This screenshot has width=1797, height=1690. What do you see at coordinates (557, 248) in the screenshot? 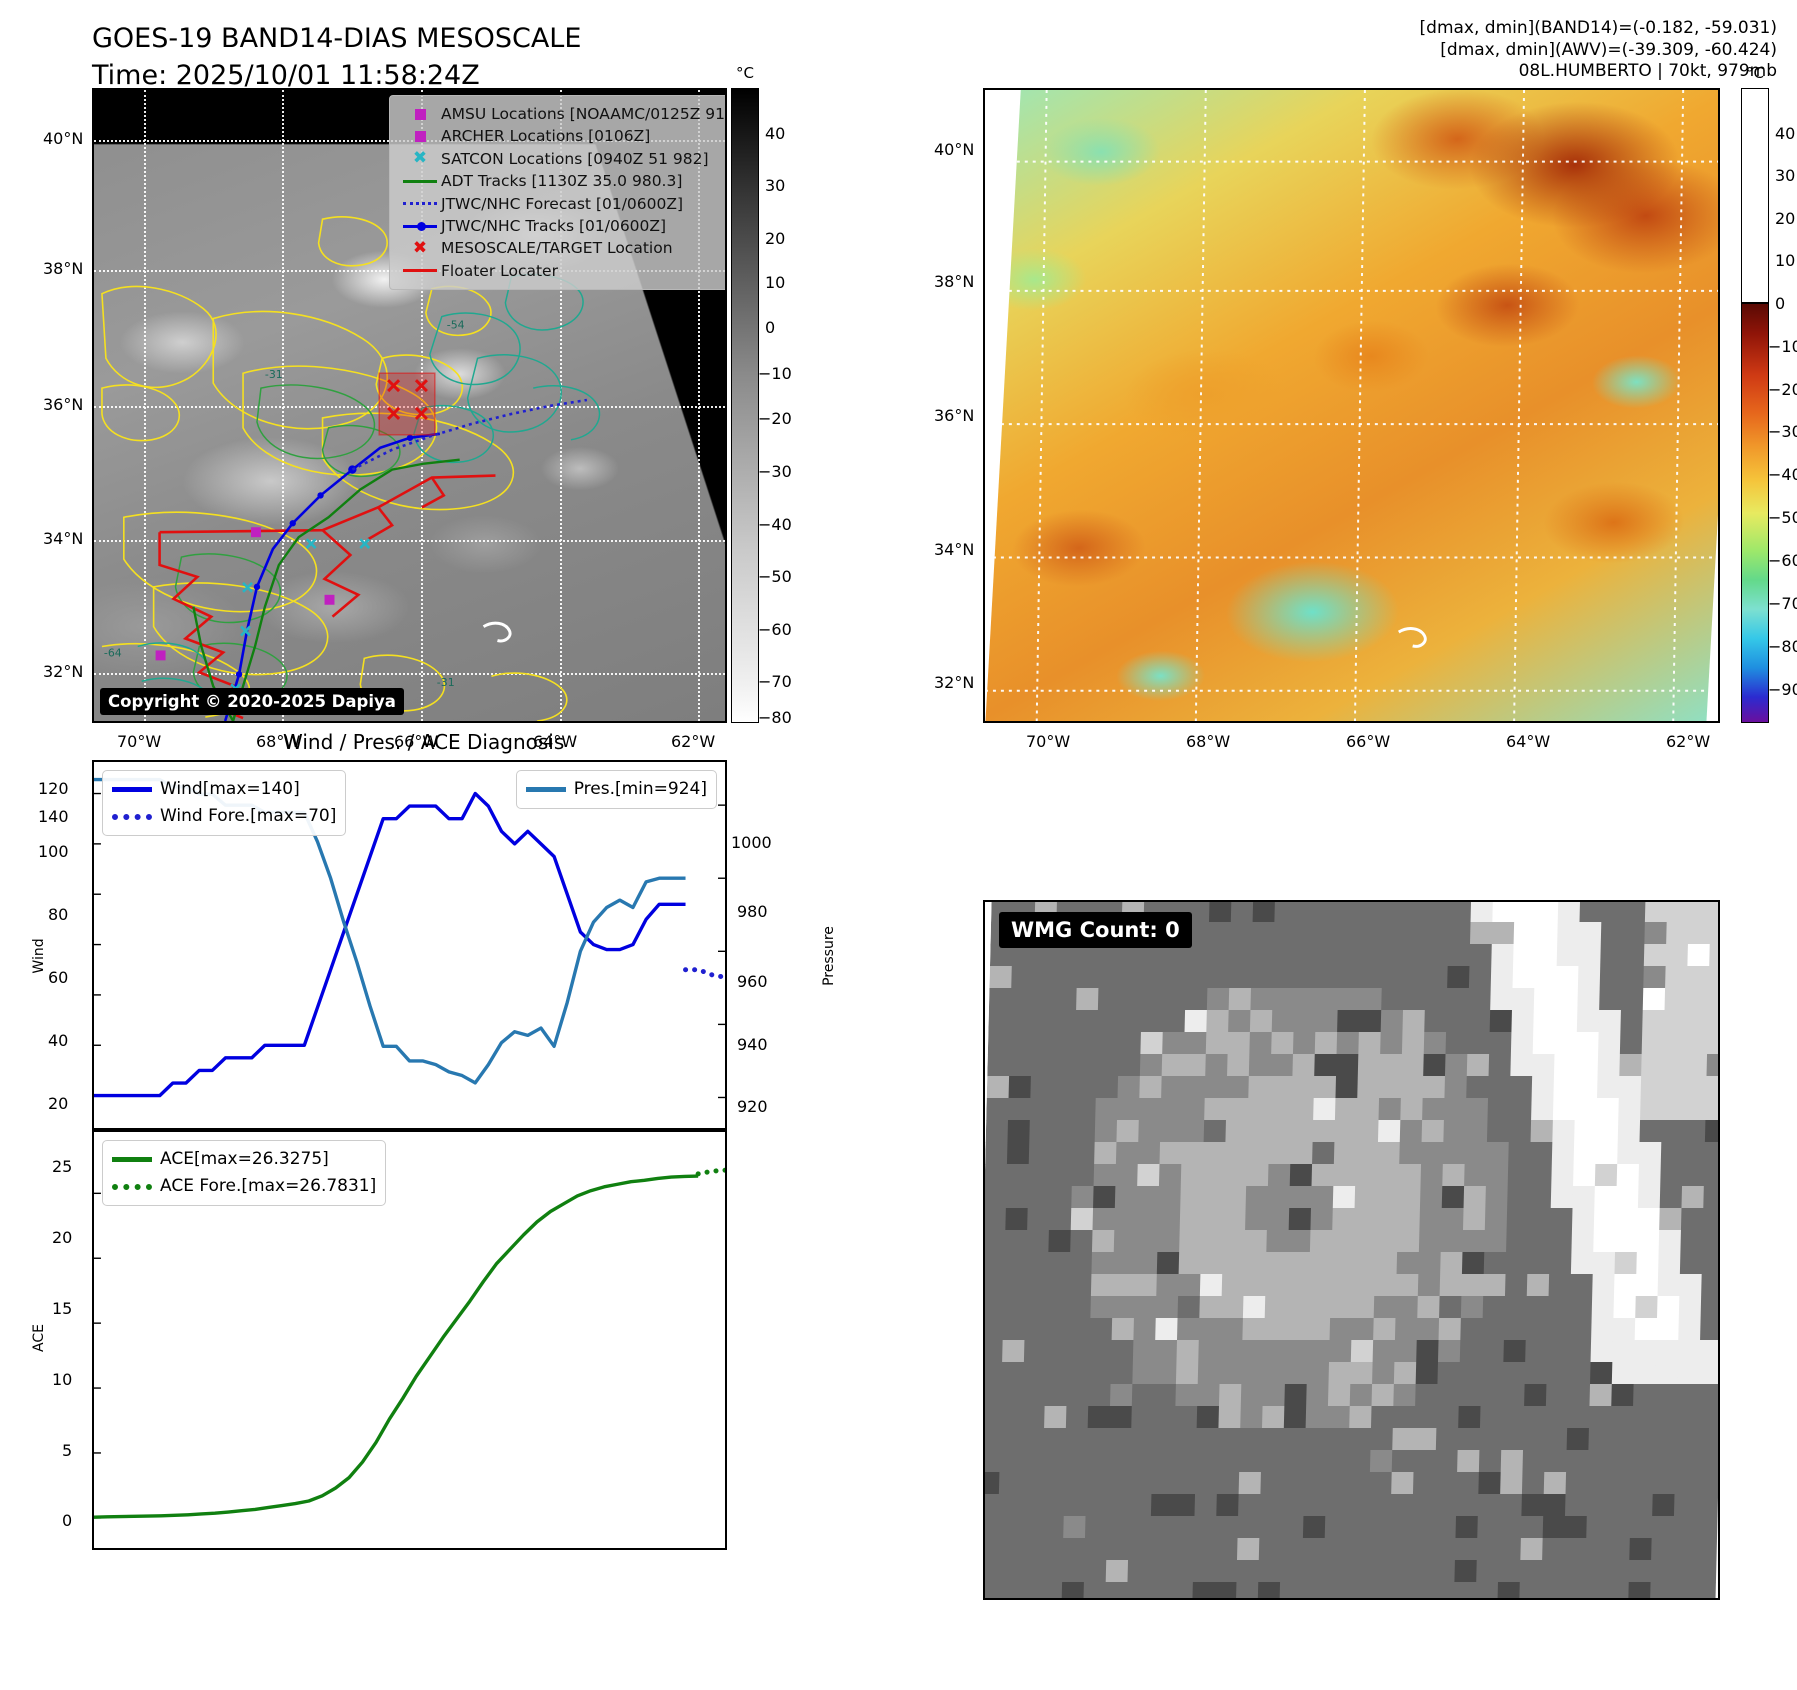
I see `legend-label: MESOSCALE/TARGET Location` at bounding box center [557, 248].